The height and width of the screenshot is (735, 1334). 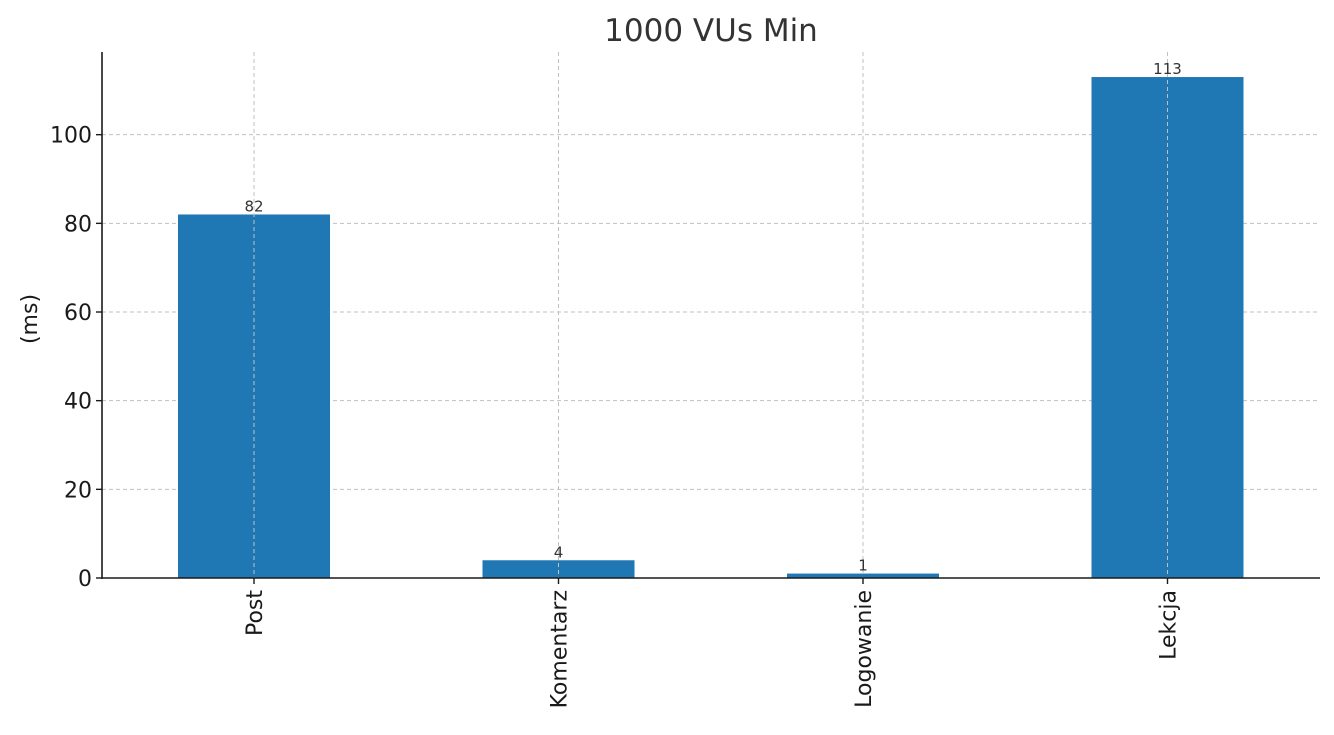 What do you see at coordinates (560, 649) in the screenshot?
I see `x-tick-label: Komentarz` at bounding box center [560, 649].